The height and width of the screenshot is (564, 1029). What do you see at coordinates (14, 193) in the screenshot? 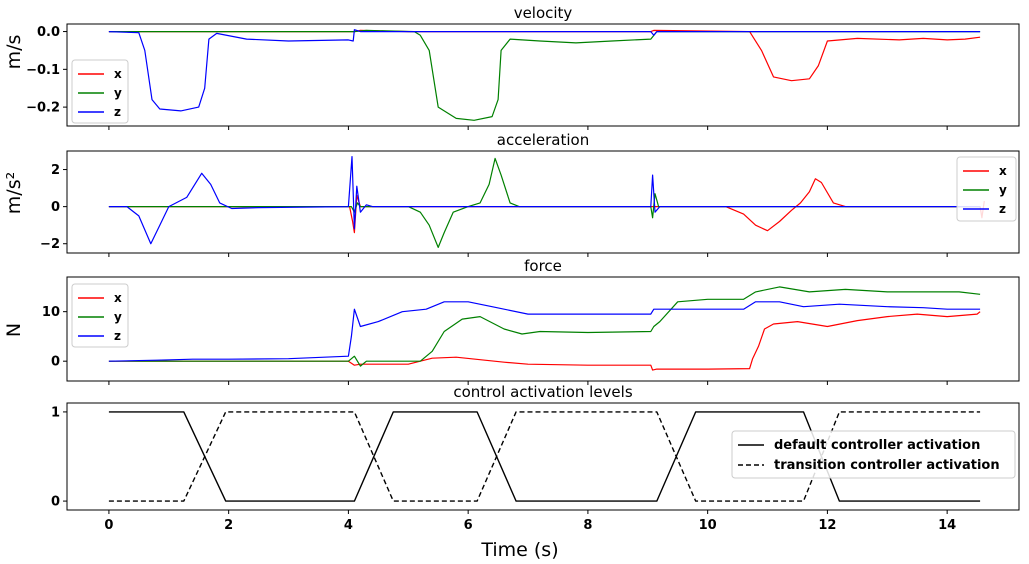
I see `y-axis-label: m/s²` at bounding box center [14, 193].